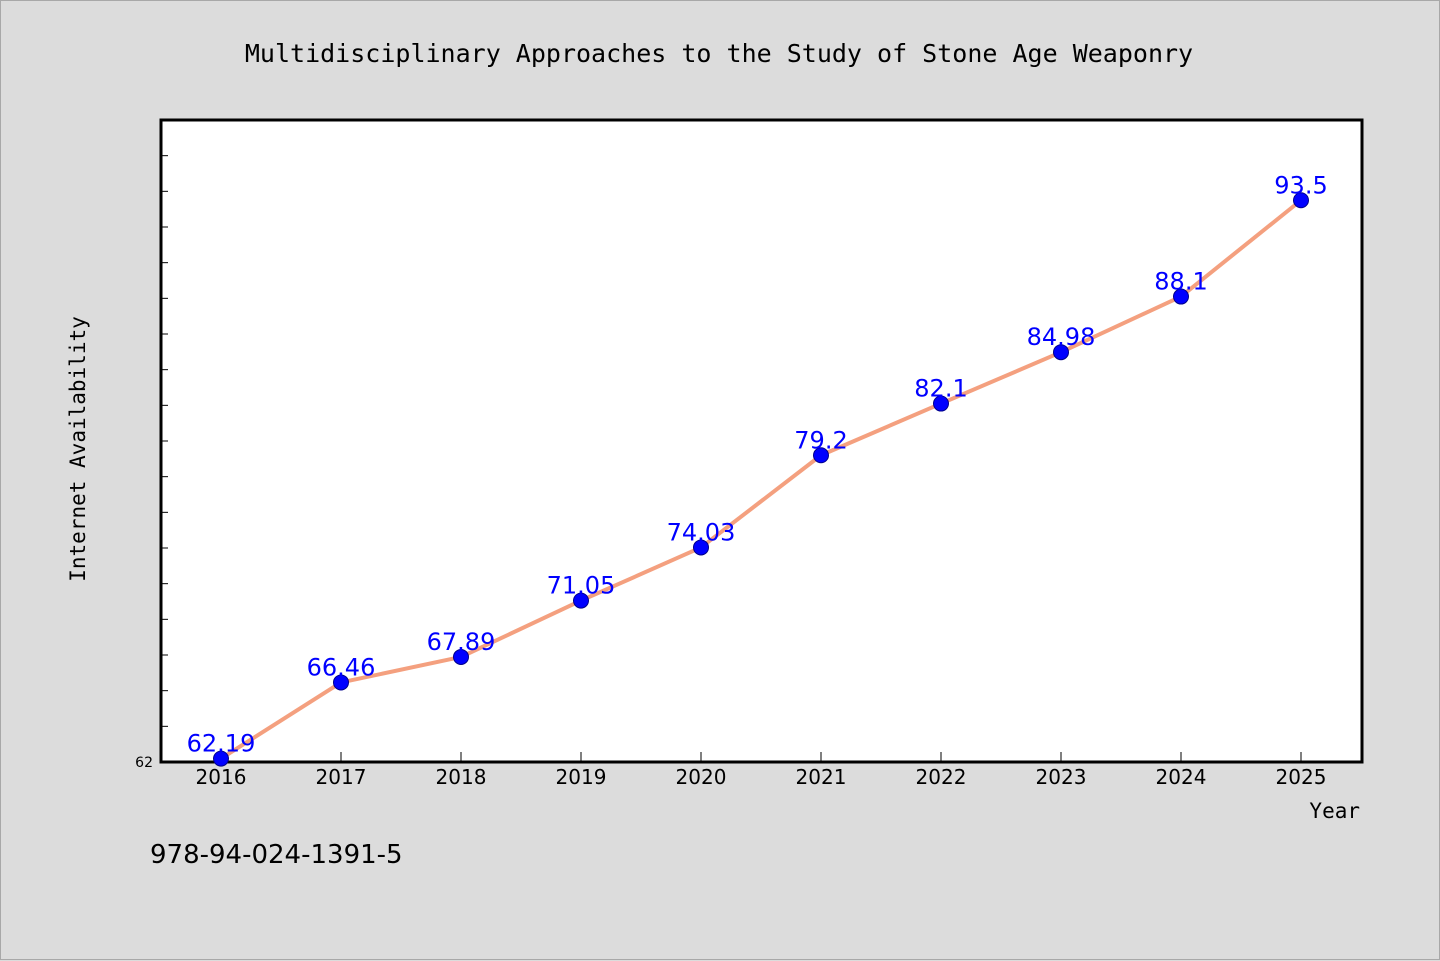 The height and width of the screenshot is (961, 1440). I want to click on y-tick-label: 62, so click(144, 763).